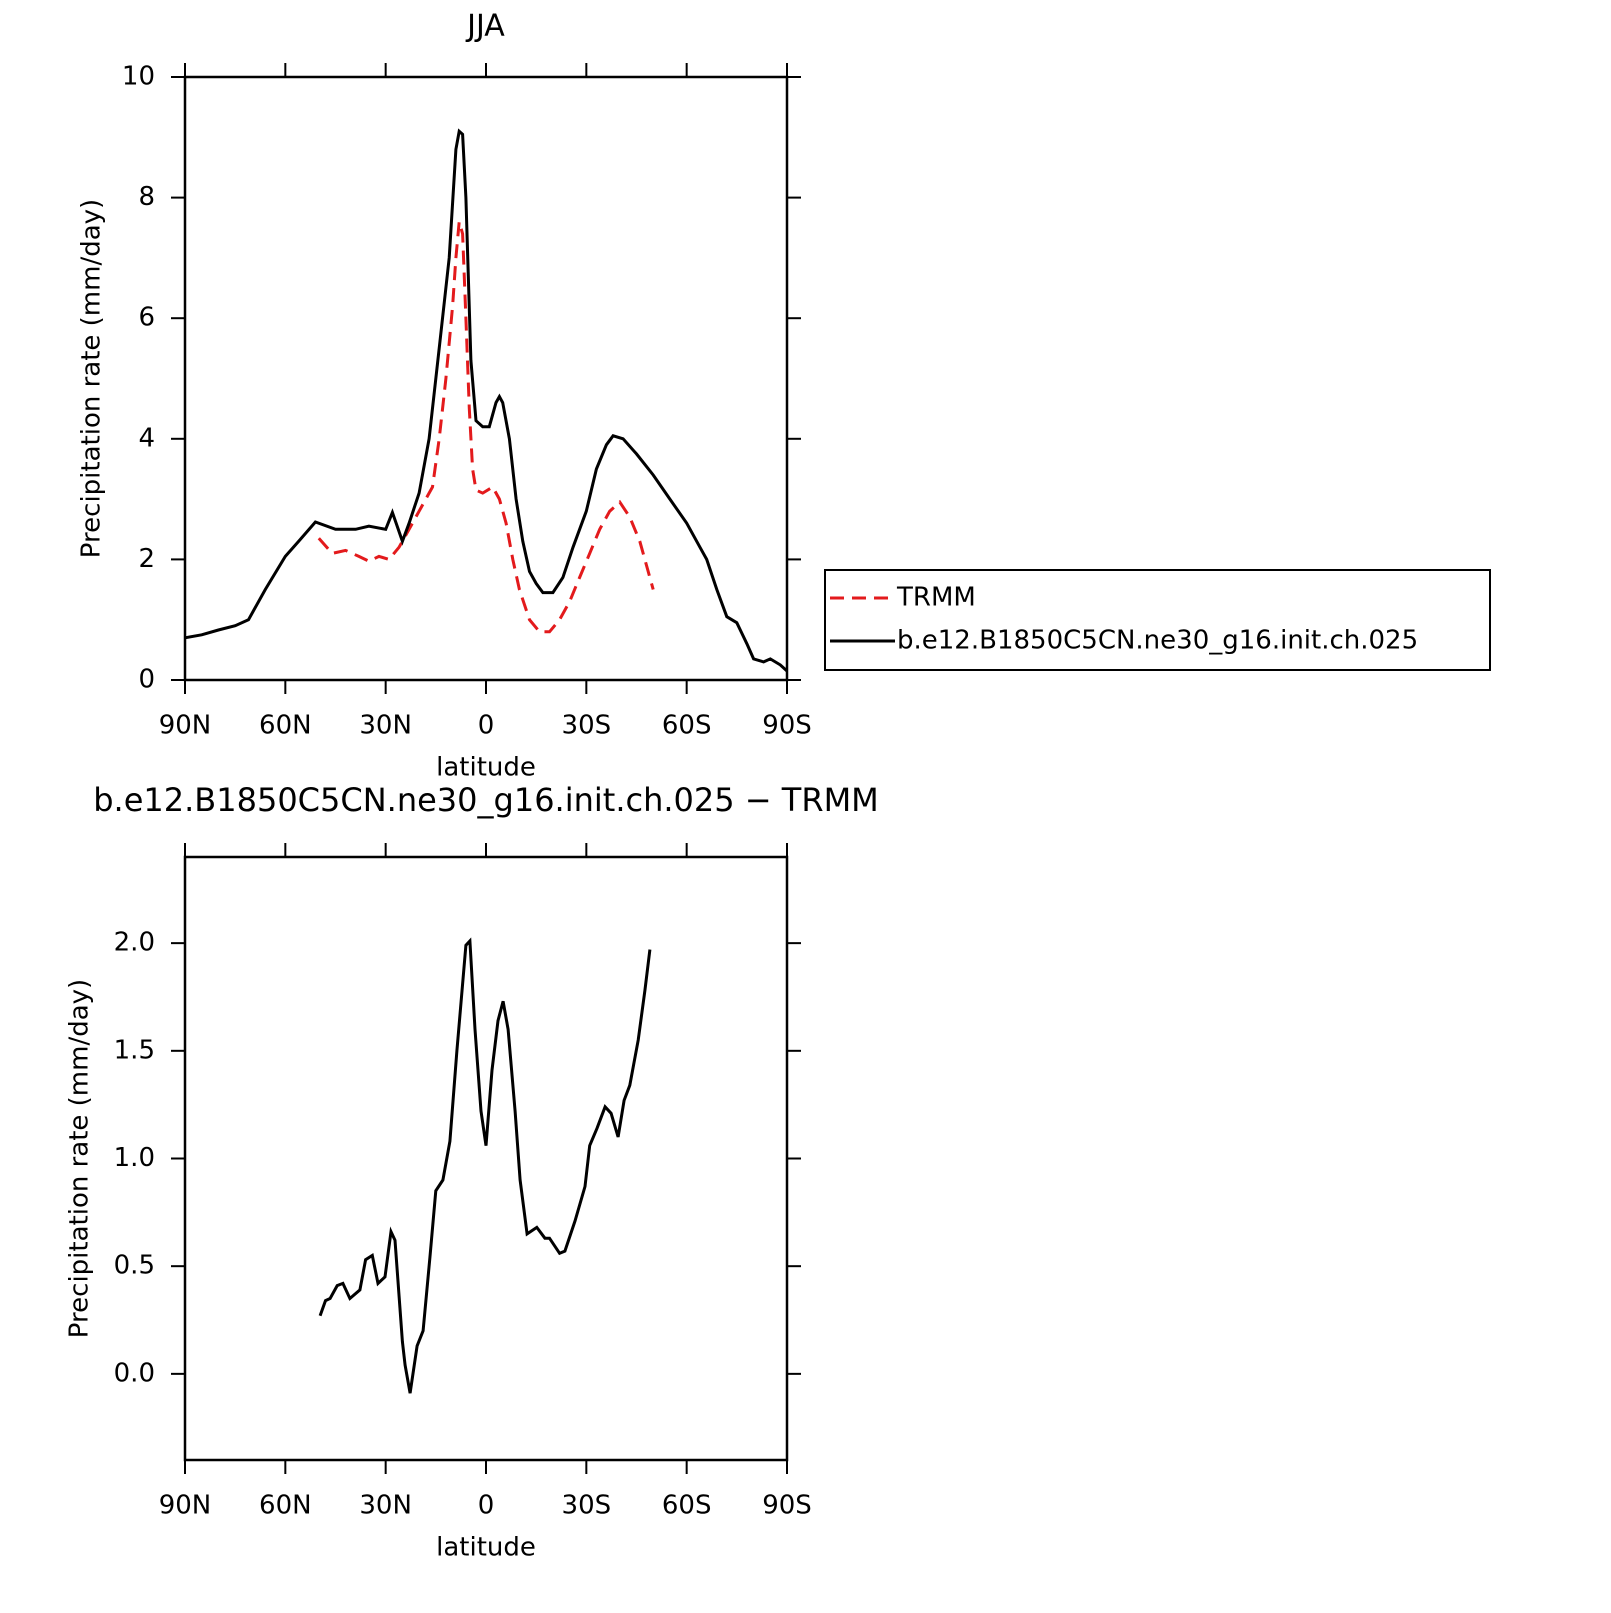  I want to click on y-tick-label: 0, so click(146, 680).